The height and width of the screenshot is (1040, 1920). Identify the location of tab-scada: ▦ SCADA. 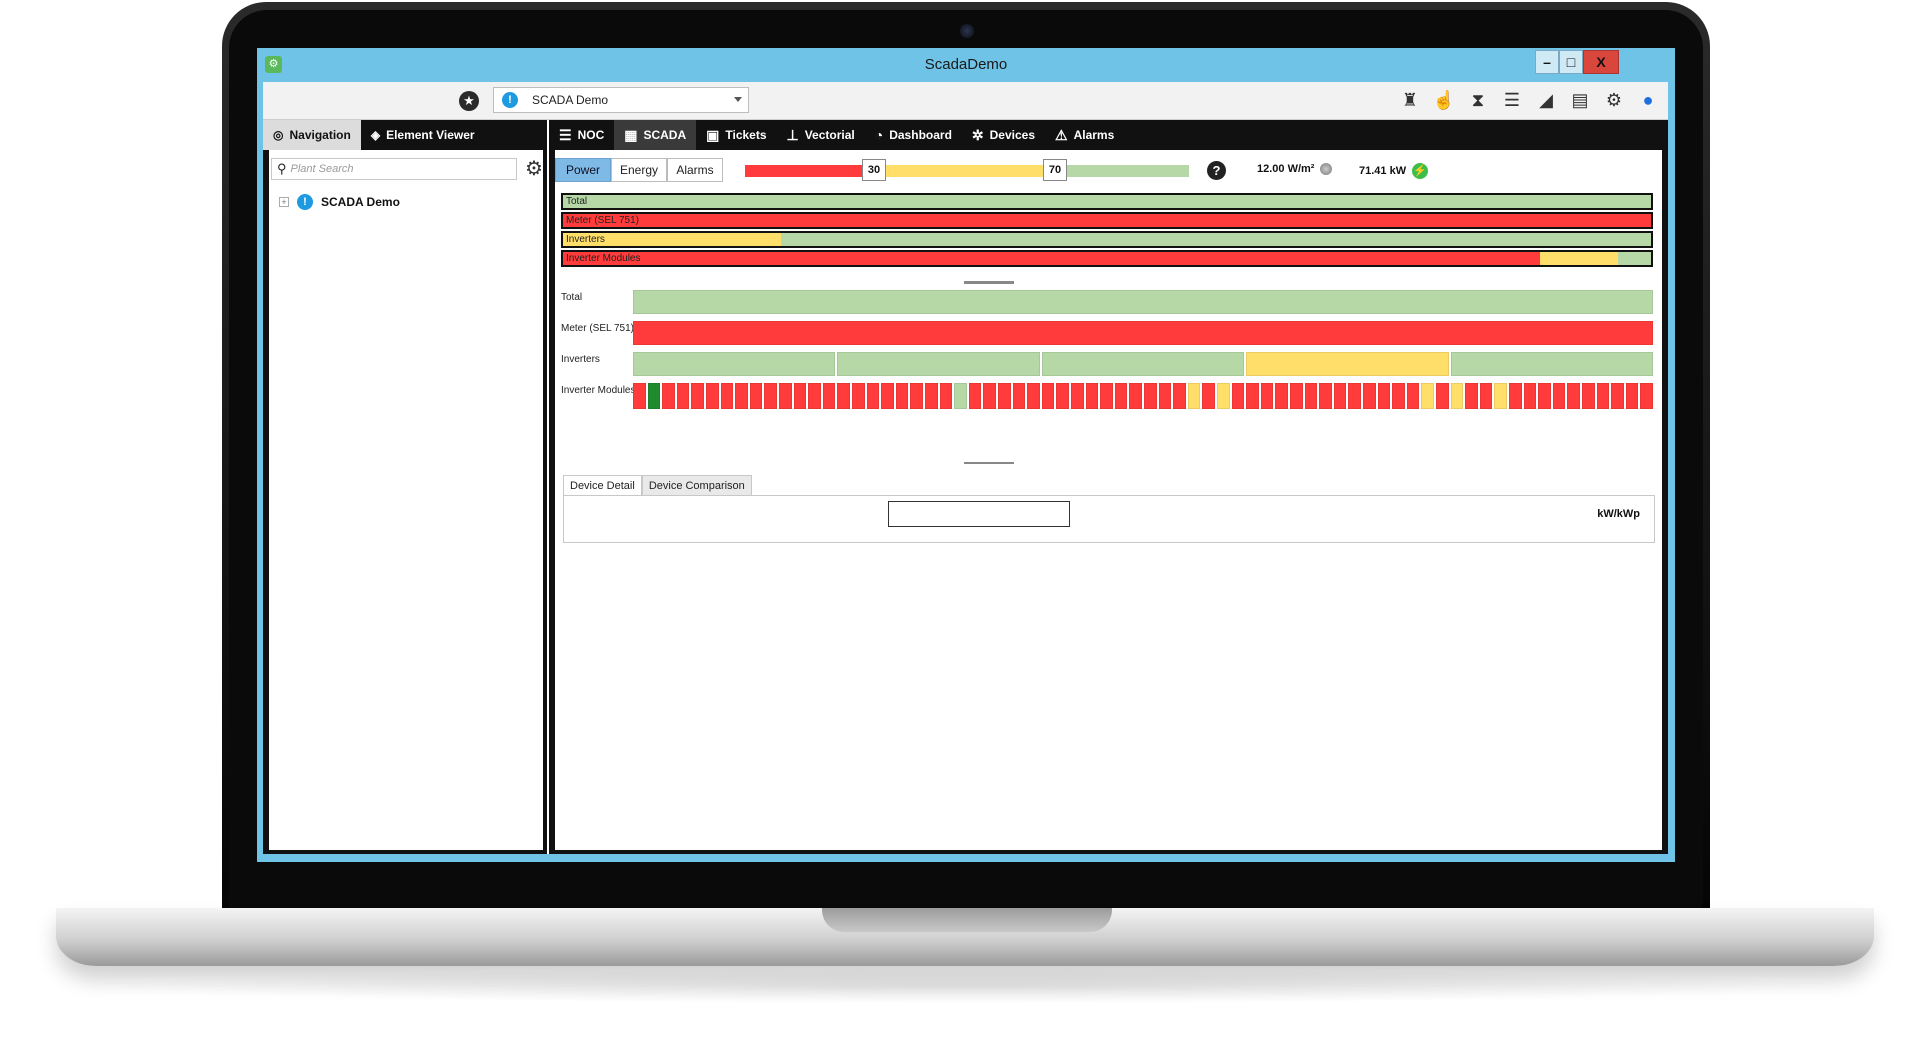
(655, 135).